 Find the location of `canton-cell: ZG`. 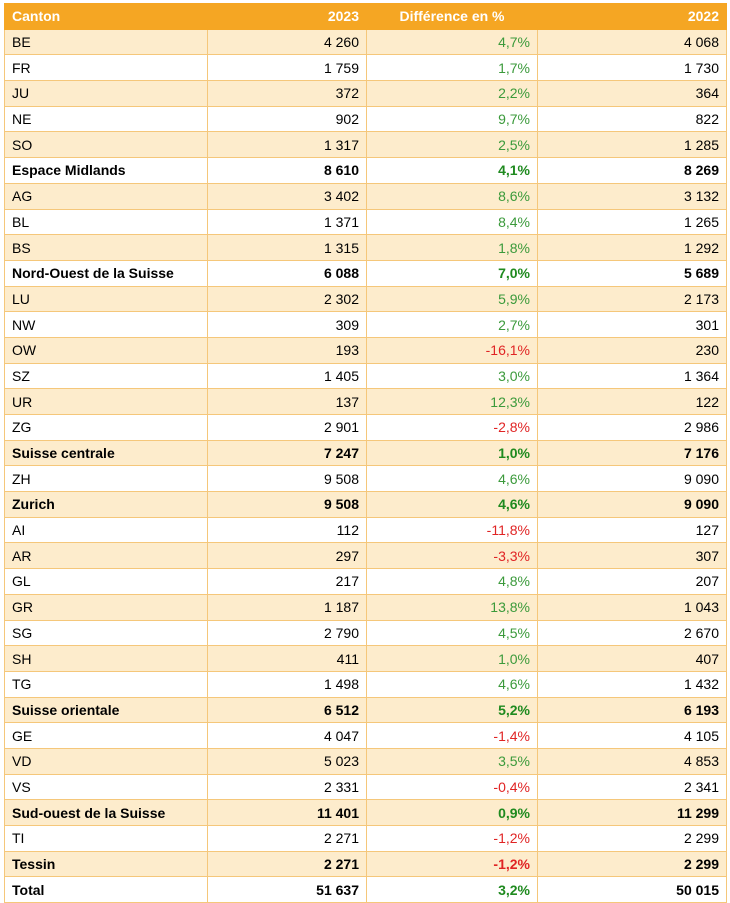

canton-cell: ZG is located at coordinates (106, 427).